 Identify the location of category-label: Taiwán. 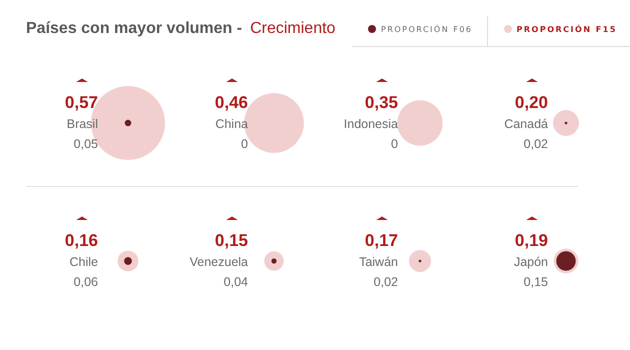
(378, 262).